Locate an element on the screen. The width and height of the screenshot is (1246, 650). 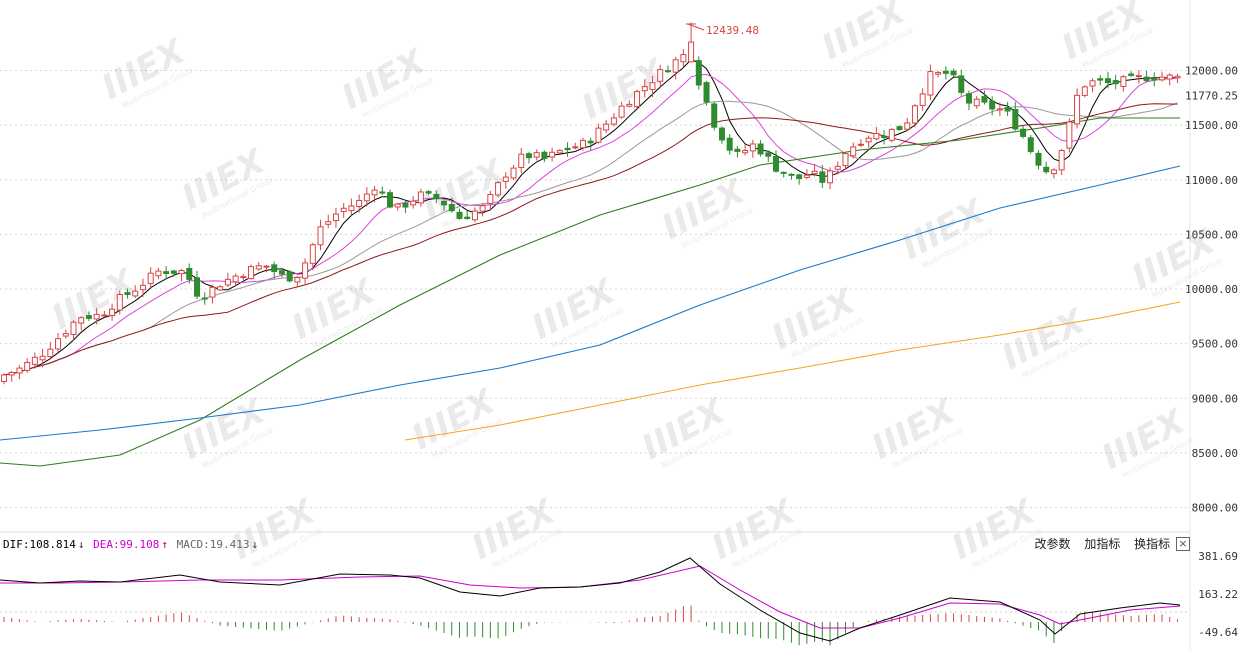
dif-arrow-icon: ↓ is located at coordinates (81, 544).